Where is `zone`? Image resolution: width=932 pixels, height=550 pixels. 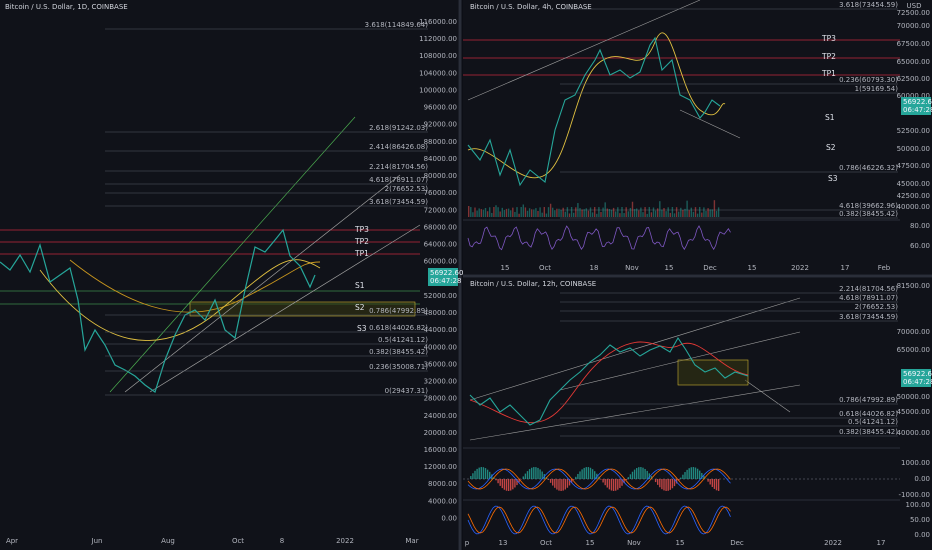 zone is located at coordinates (302, 309).